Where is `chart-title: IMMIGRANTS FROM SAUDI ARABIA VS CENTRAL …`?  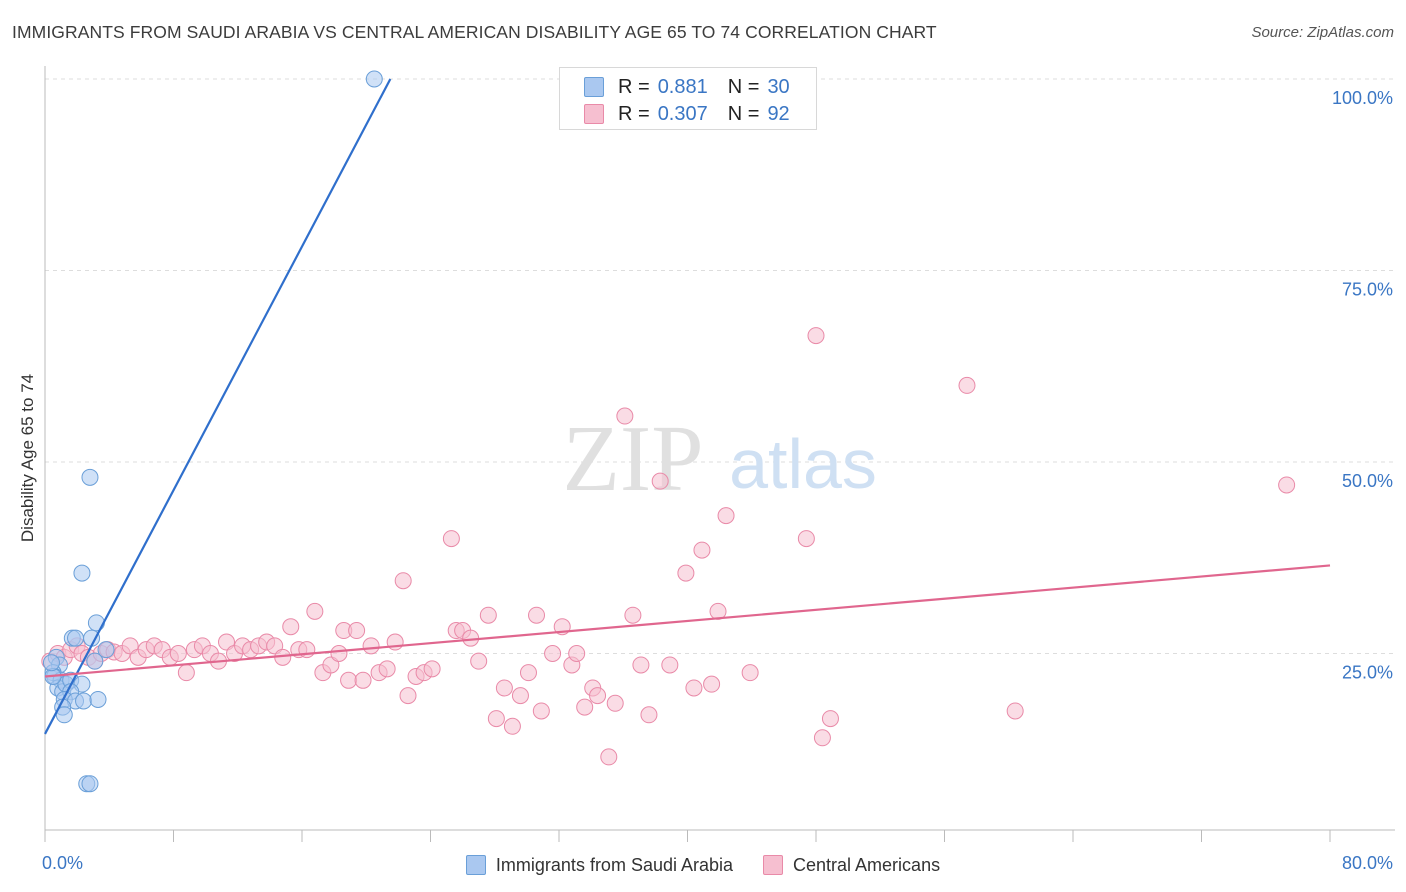
chart-title: IMMIGRANTS FROM SAUDI ARABIA VS CENTRAL … is located at coordinates (474, 32).